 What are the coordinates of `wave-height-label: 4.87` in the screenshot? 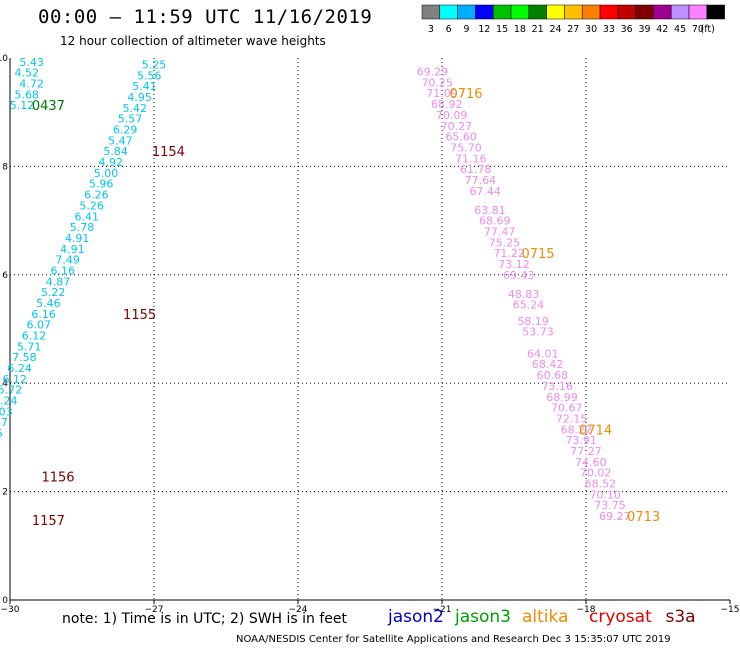 It's located at (58, 281).